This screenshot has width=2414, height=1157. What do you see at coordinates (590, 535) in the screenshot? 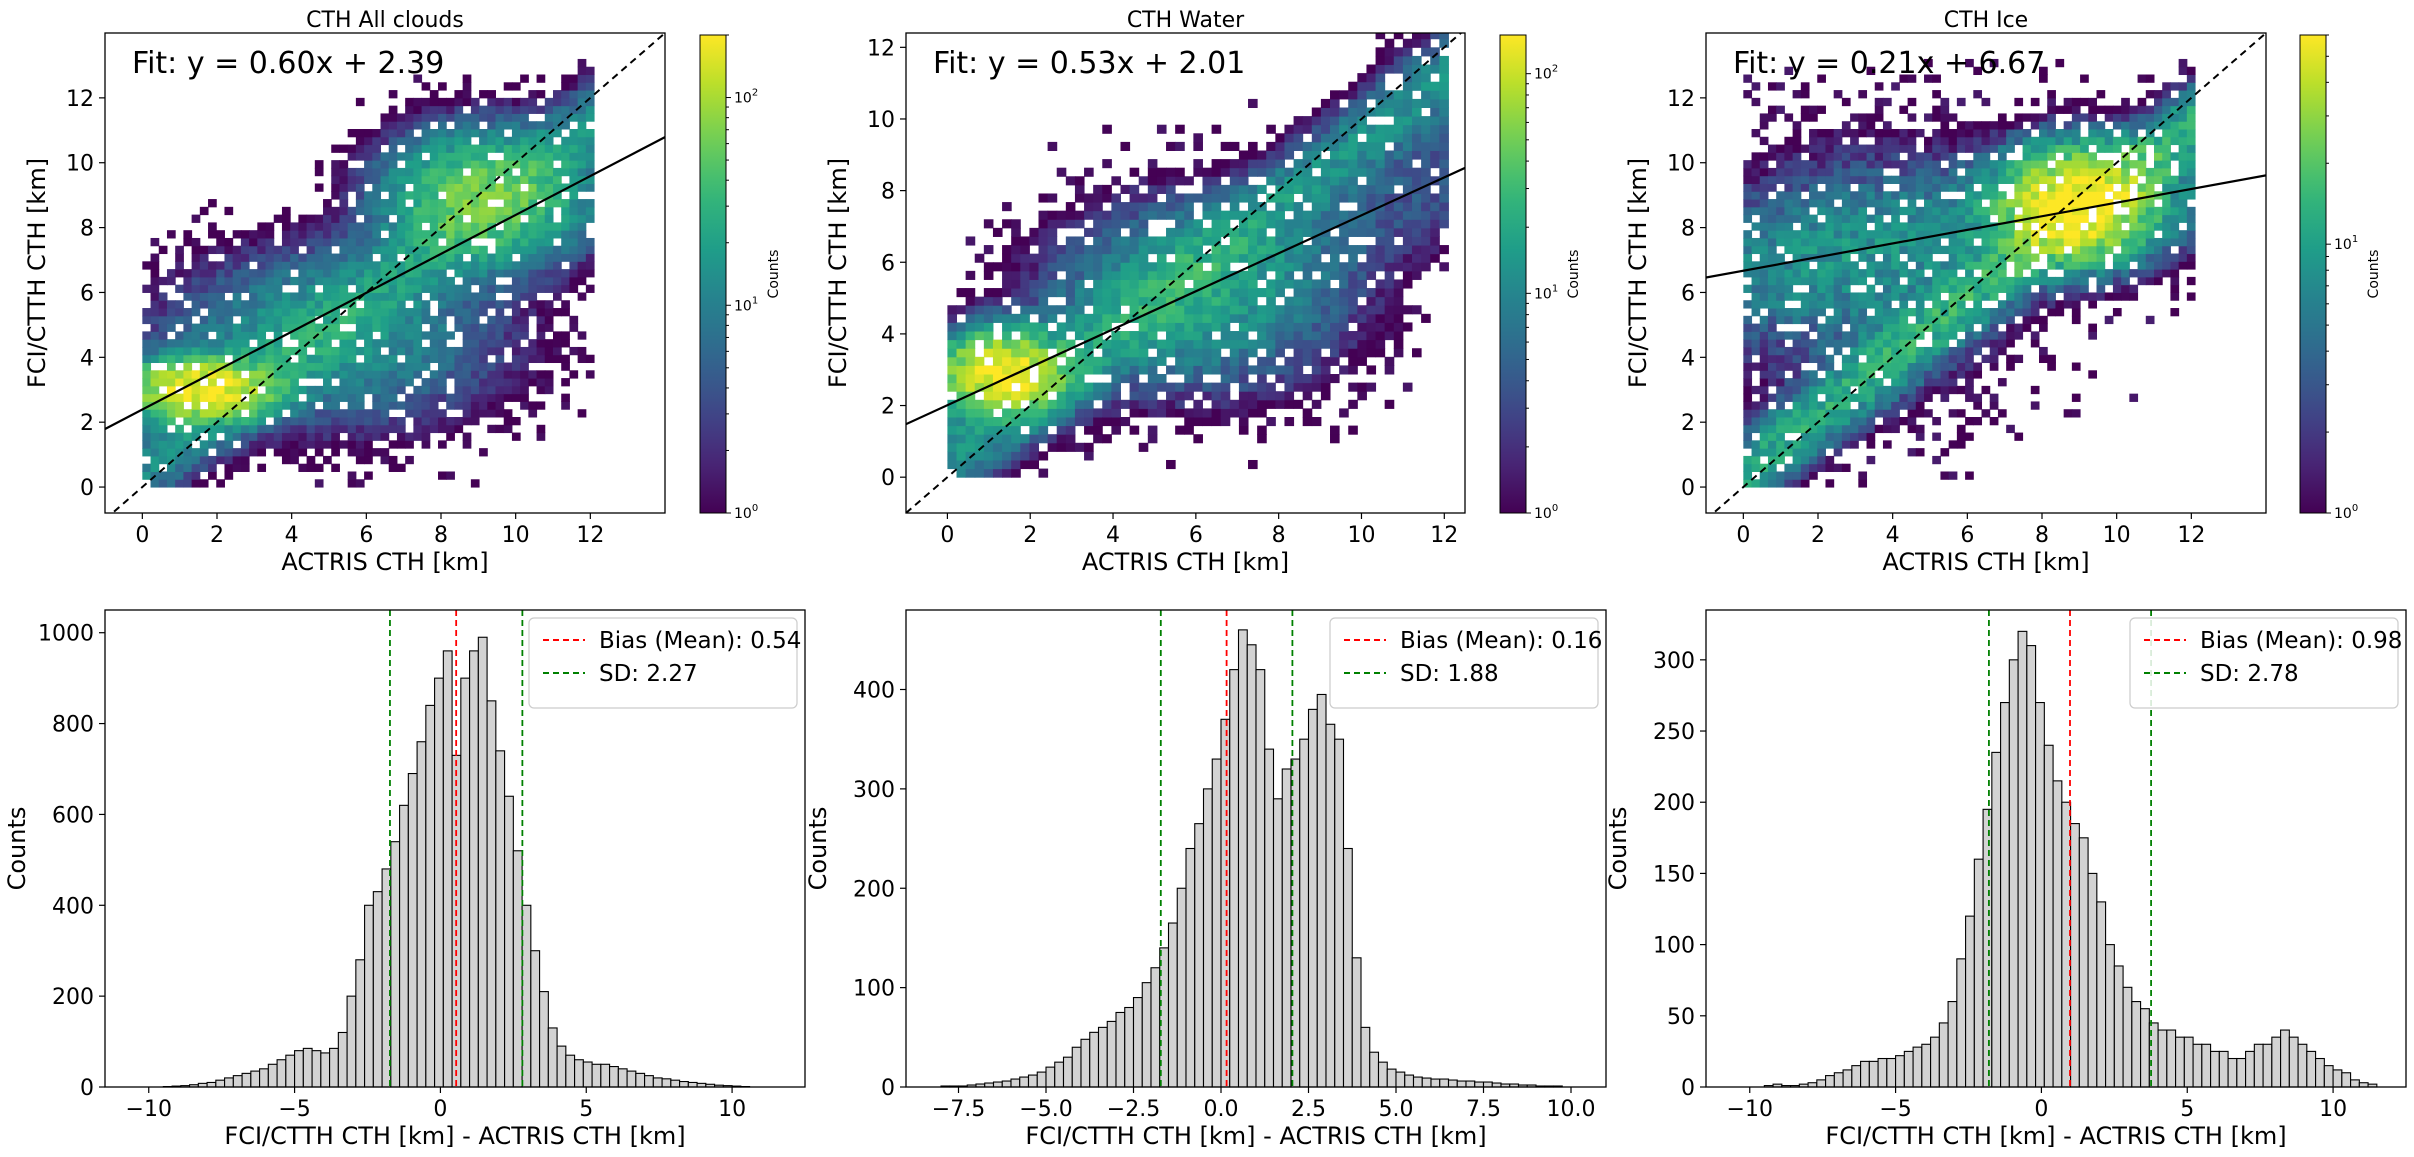
I see `x-tick-label: 12` at bounding box center [590, 535].